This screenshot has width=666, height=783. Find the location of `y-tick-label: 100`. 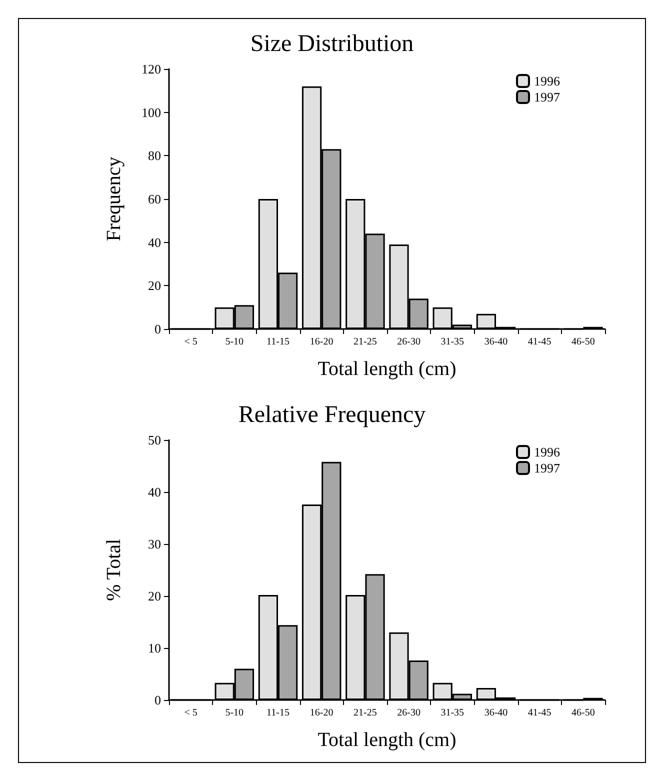

y-tick-label: 100 is located at coordinates (151, 112).